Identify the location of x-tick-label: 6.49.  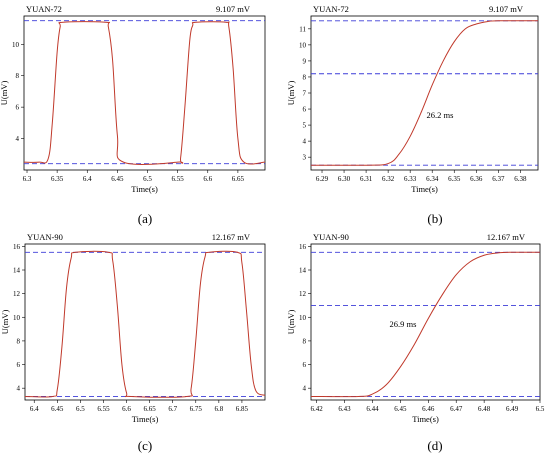
(512, 409).